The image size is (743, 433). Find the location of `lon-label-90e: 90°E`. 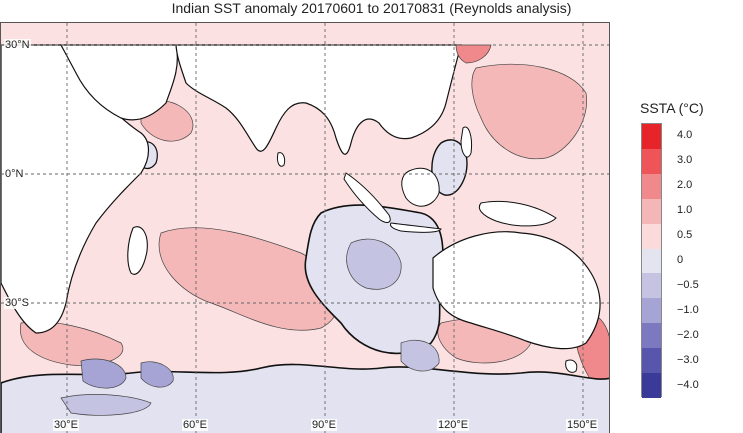

lon-label-90e: 90°E is located at coordinates (324, 425).